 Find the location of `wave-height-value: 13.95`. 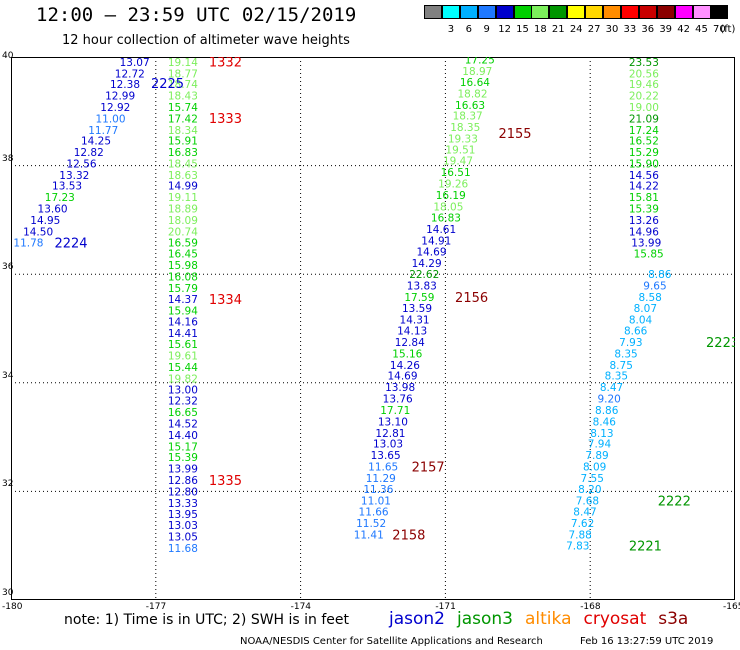

wave-height-value: 13.95 is located at coordinates (183, 515).